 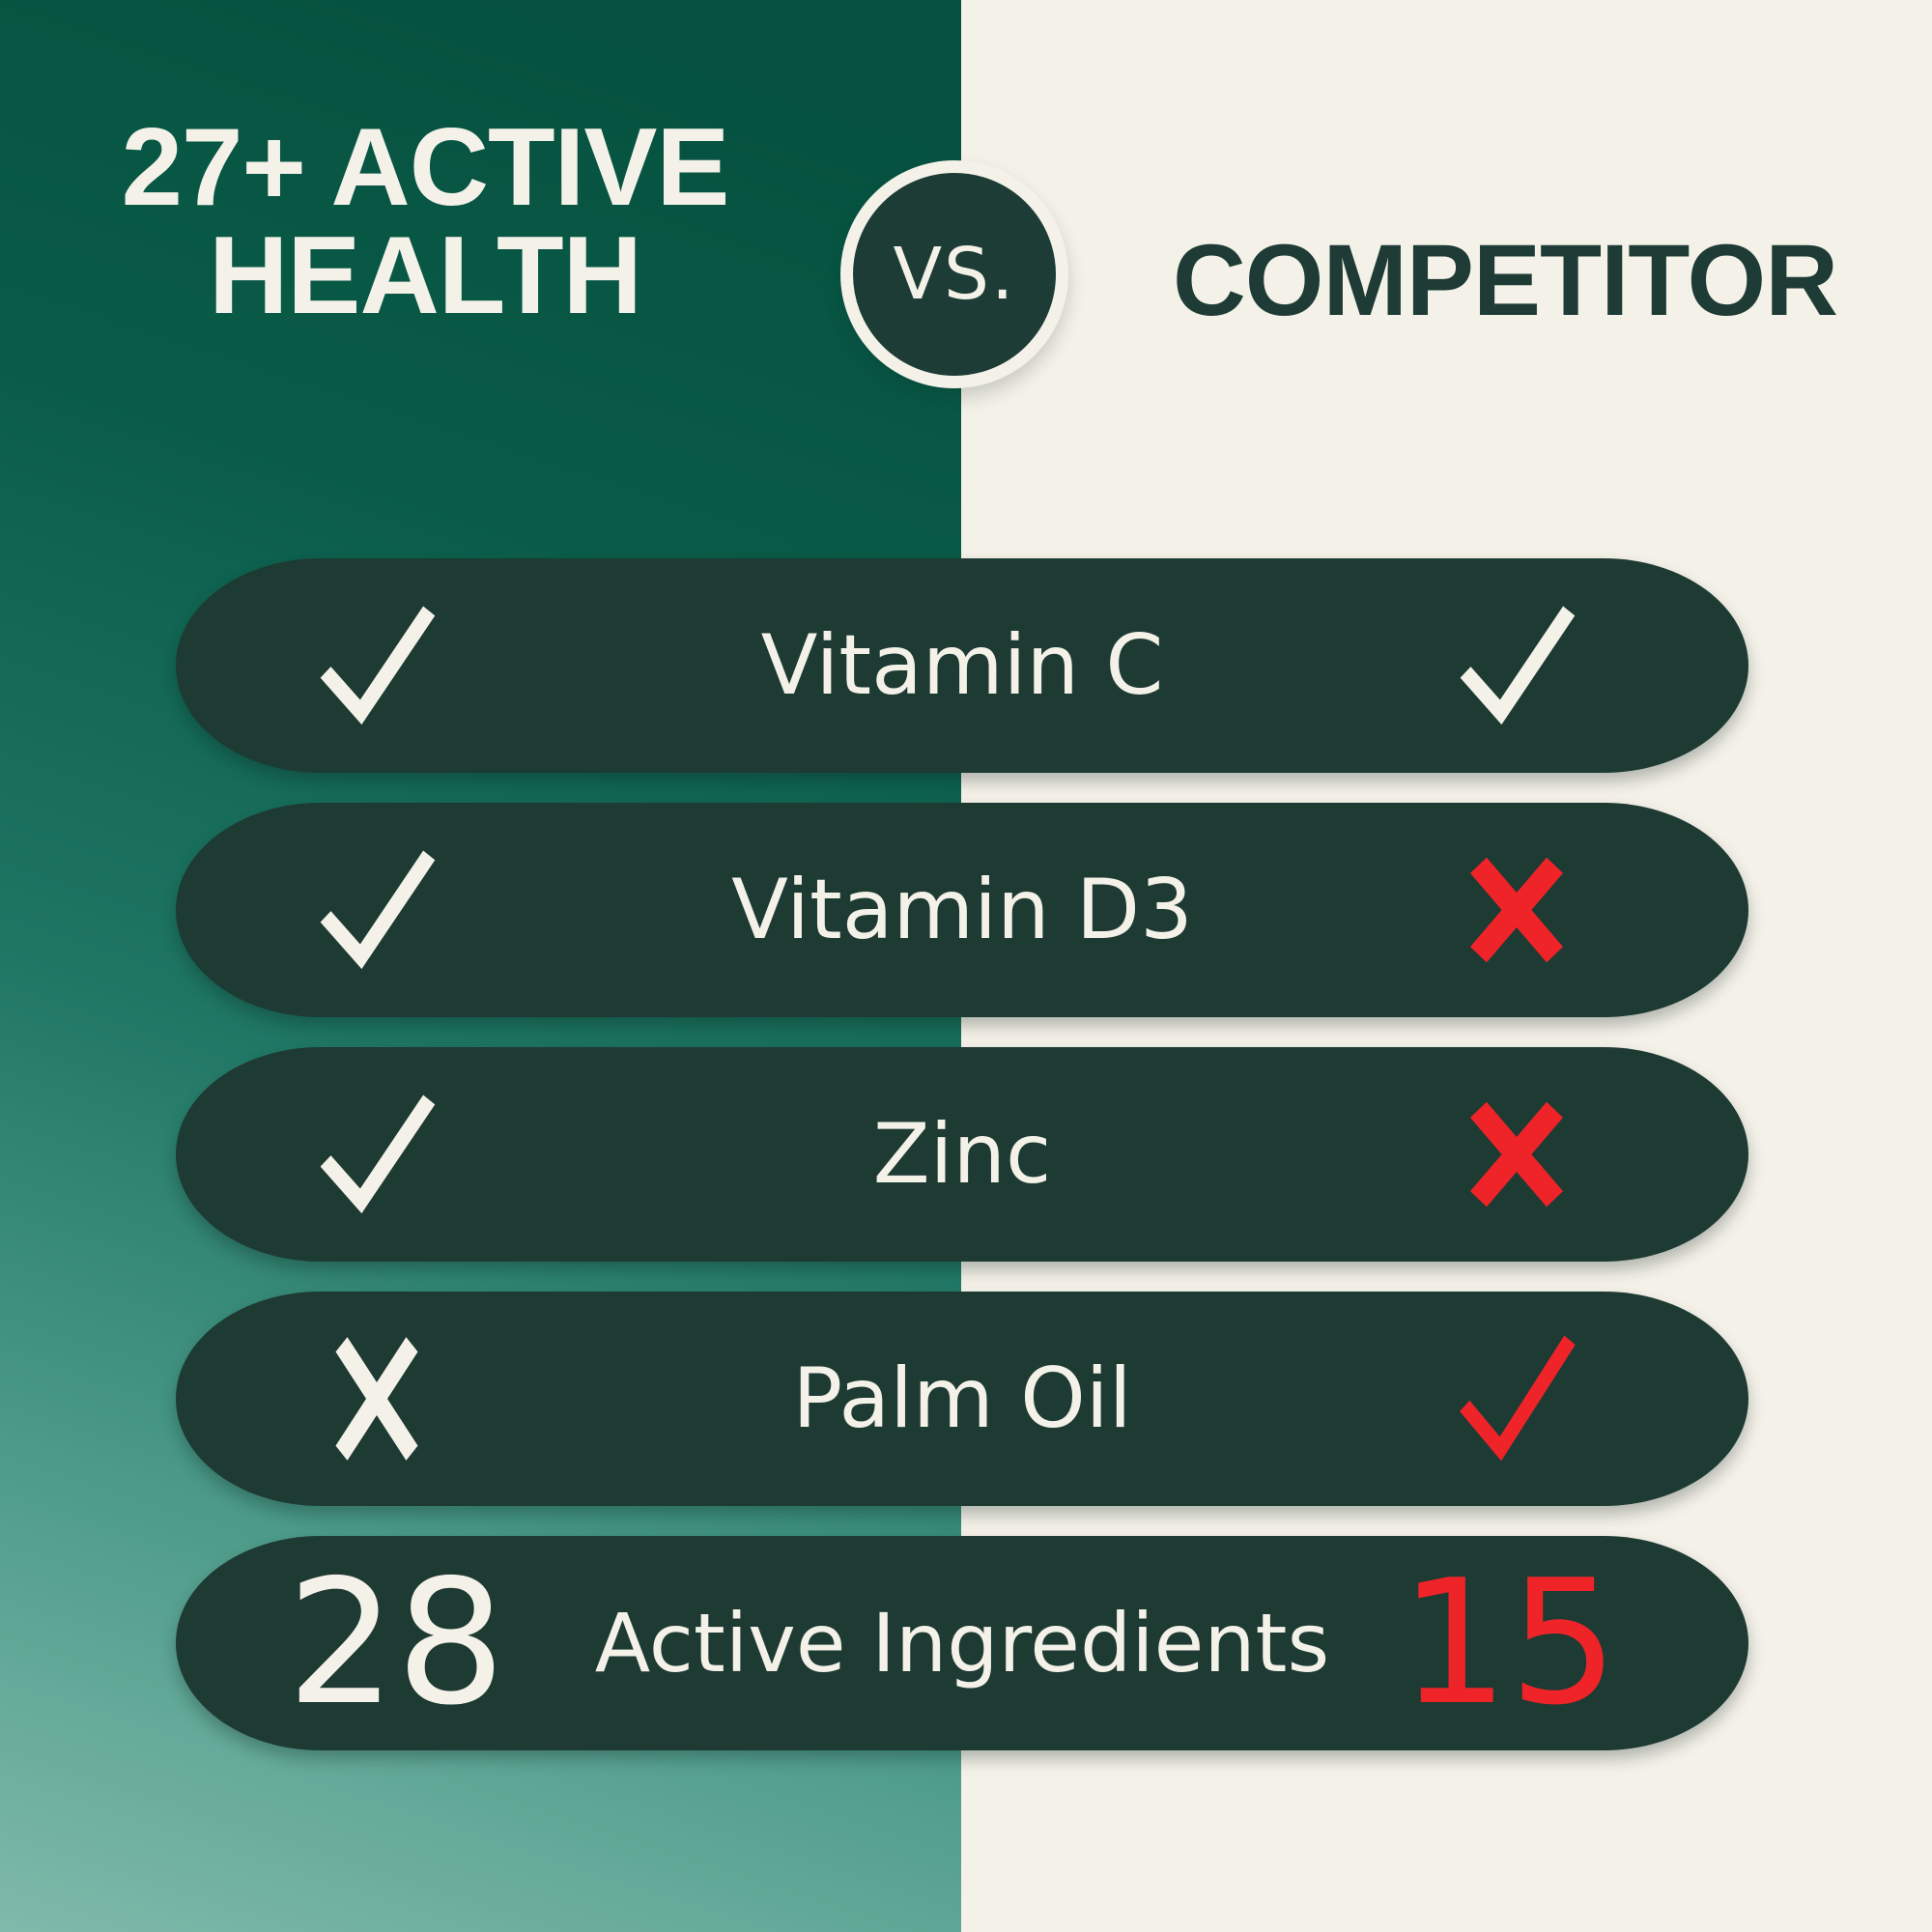 I want to click on brand-title-line1: 27+ ACTIVE, so click(x=425, y=167).